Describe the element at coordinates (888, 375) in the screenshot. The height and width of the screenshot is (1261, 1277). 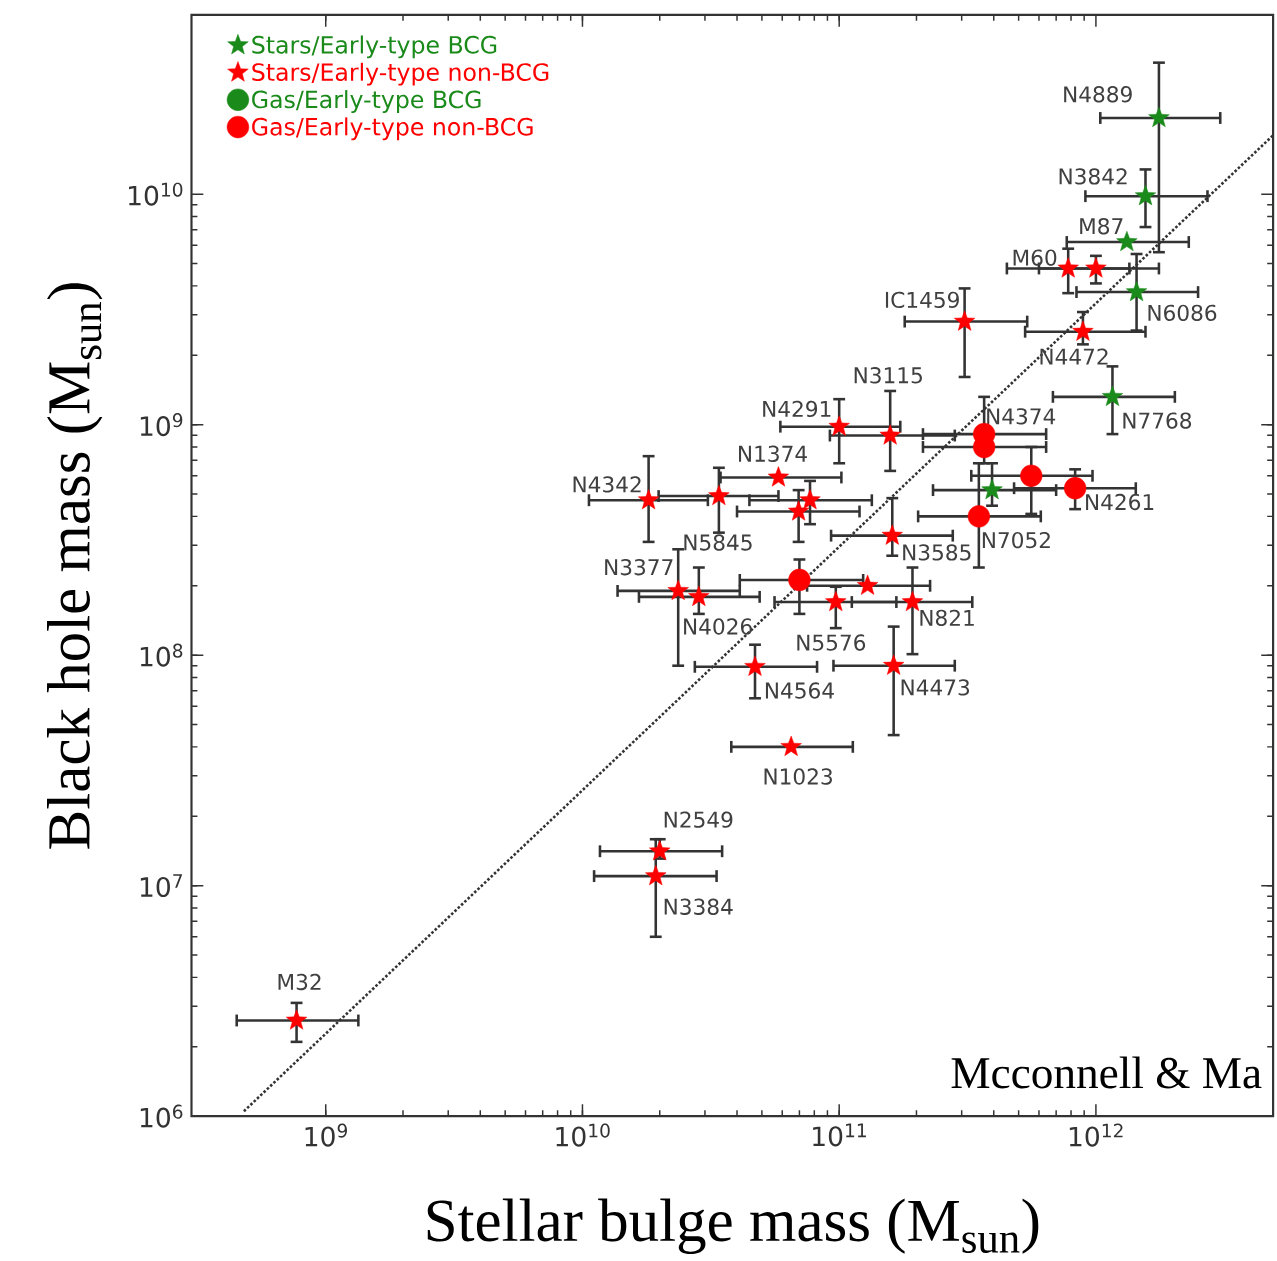
I see `annotation: N3115` at that location.